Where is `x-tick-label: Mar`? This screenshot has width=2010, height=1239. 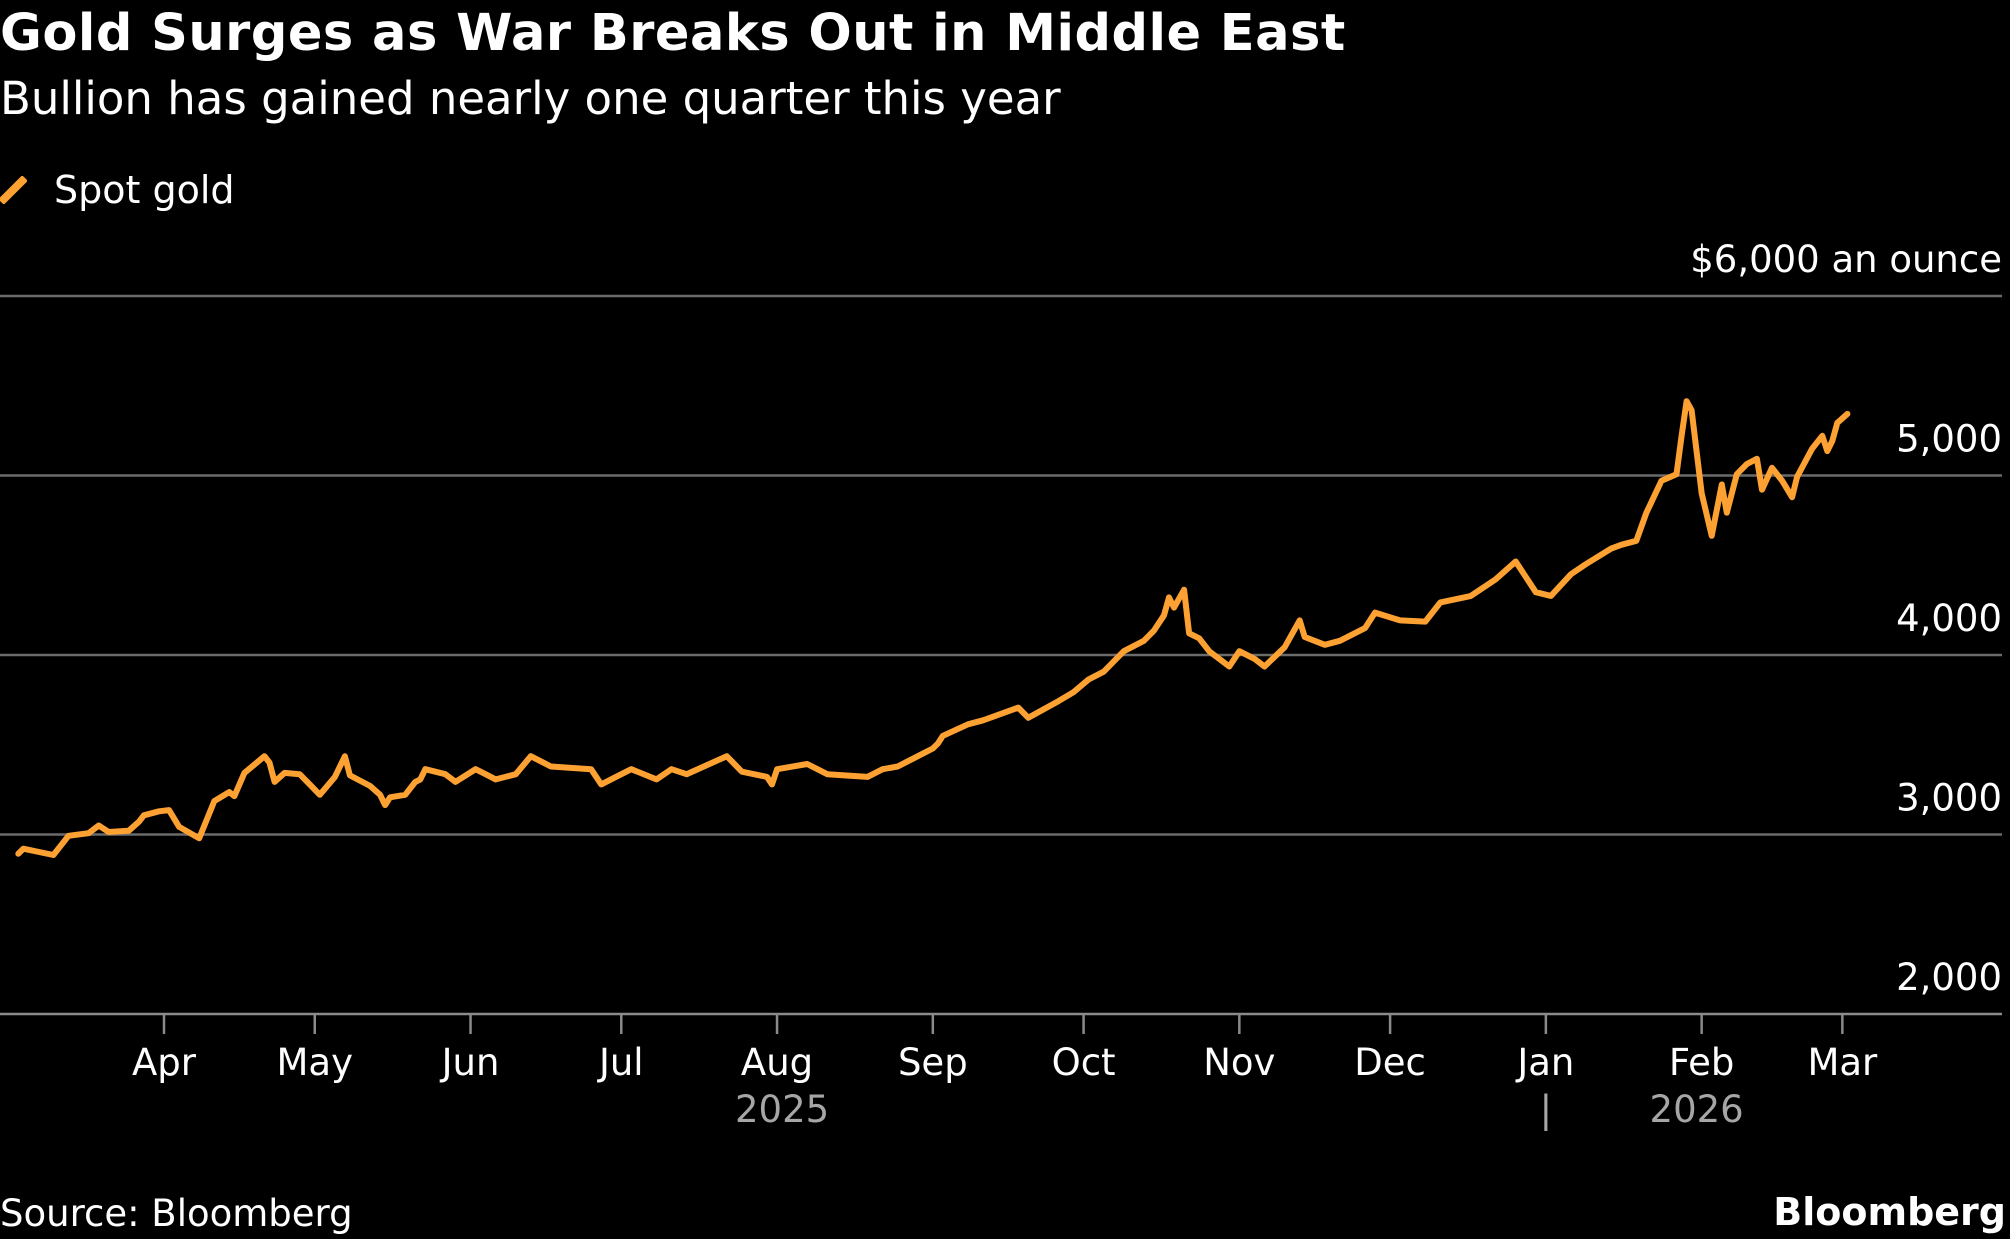
x-tick-label: Mar is located at coordinates (1842, 1062).